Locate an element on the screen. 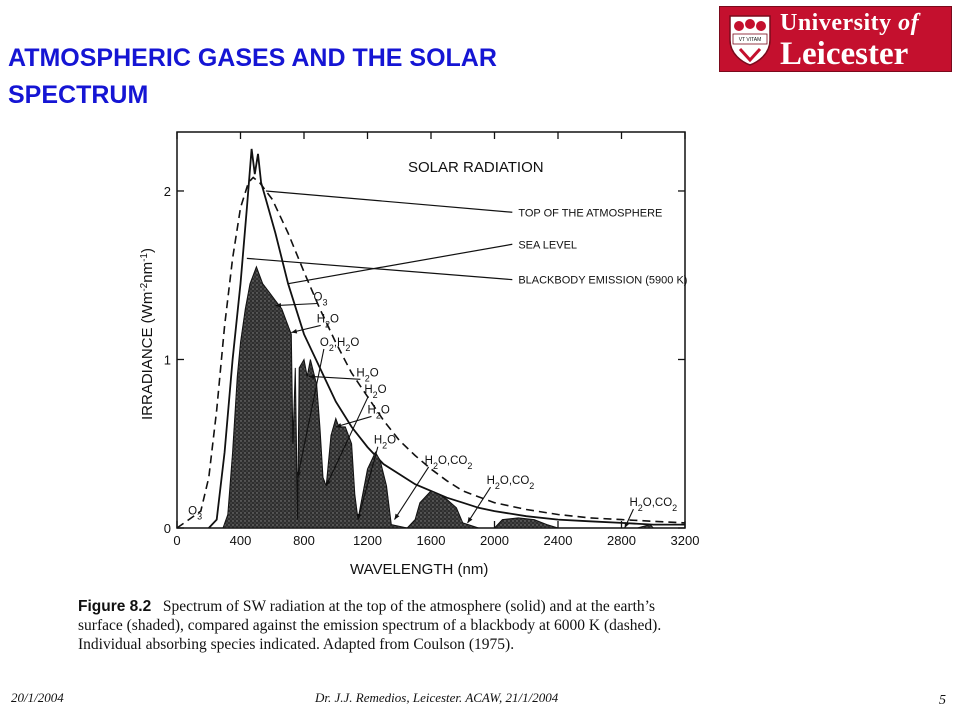 The image size is (960, 720). crest-shield-icon: VT VITAM is located at coordinates (750, 40).